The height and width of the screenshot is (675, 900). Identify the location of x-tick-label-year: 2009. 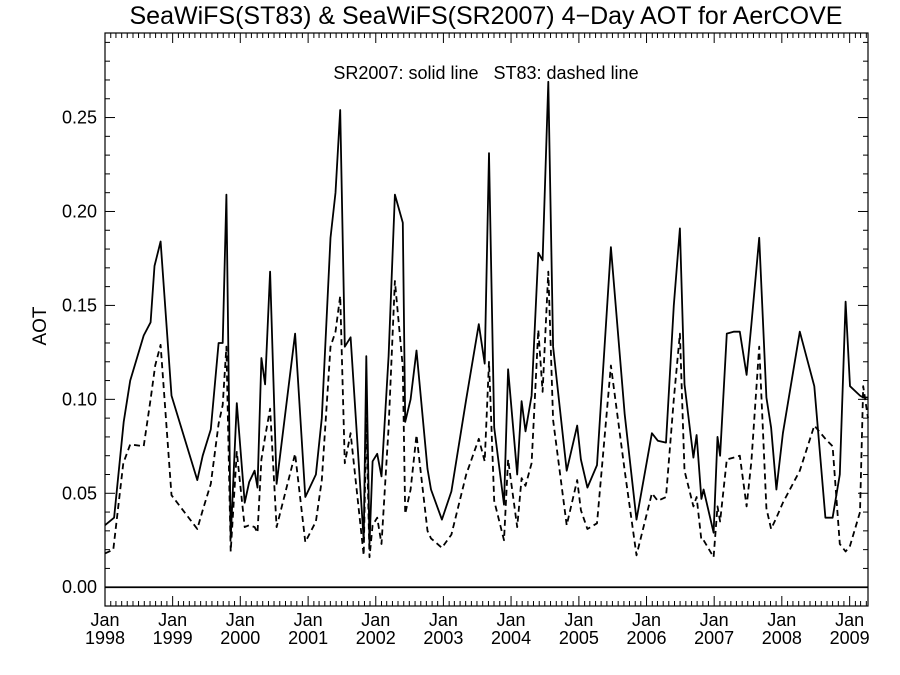
(850, 638).